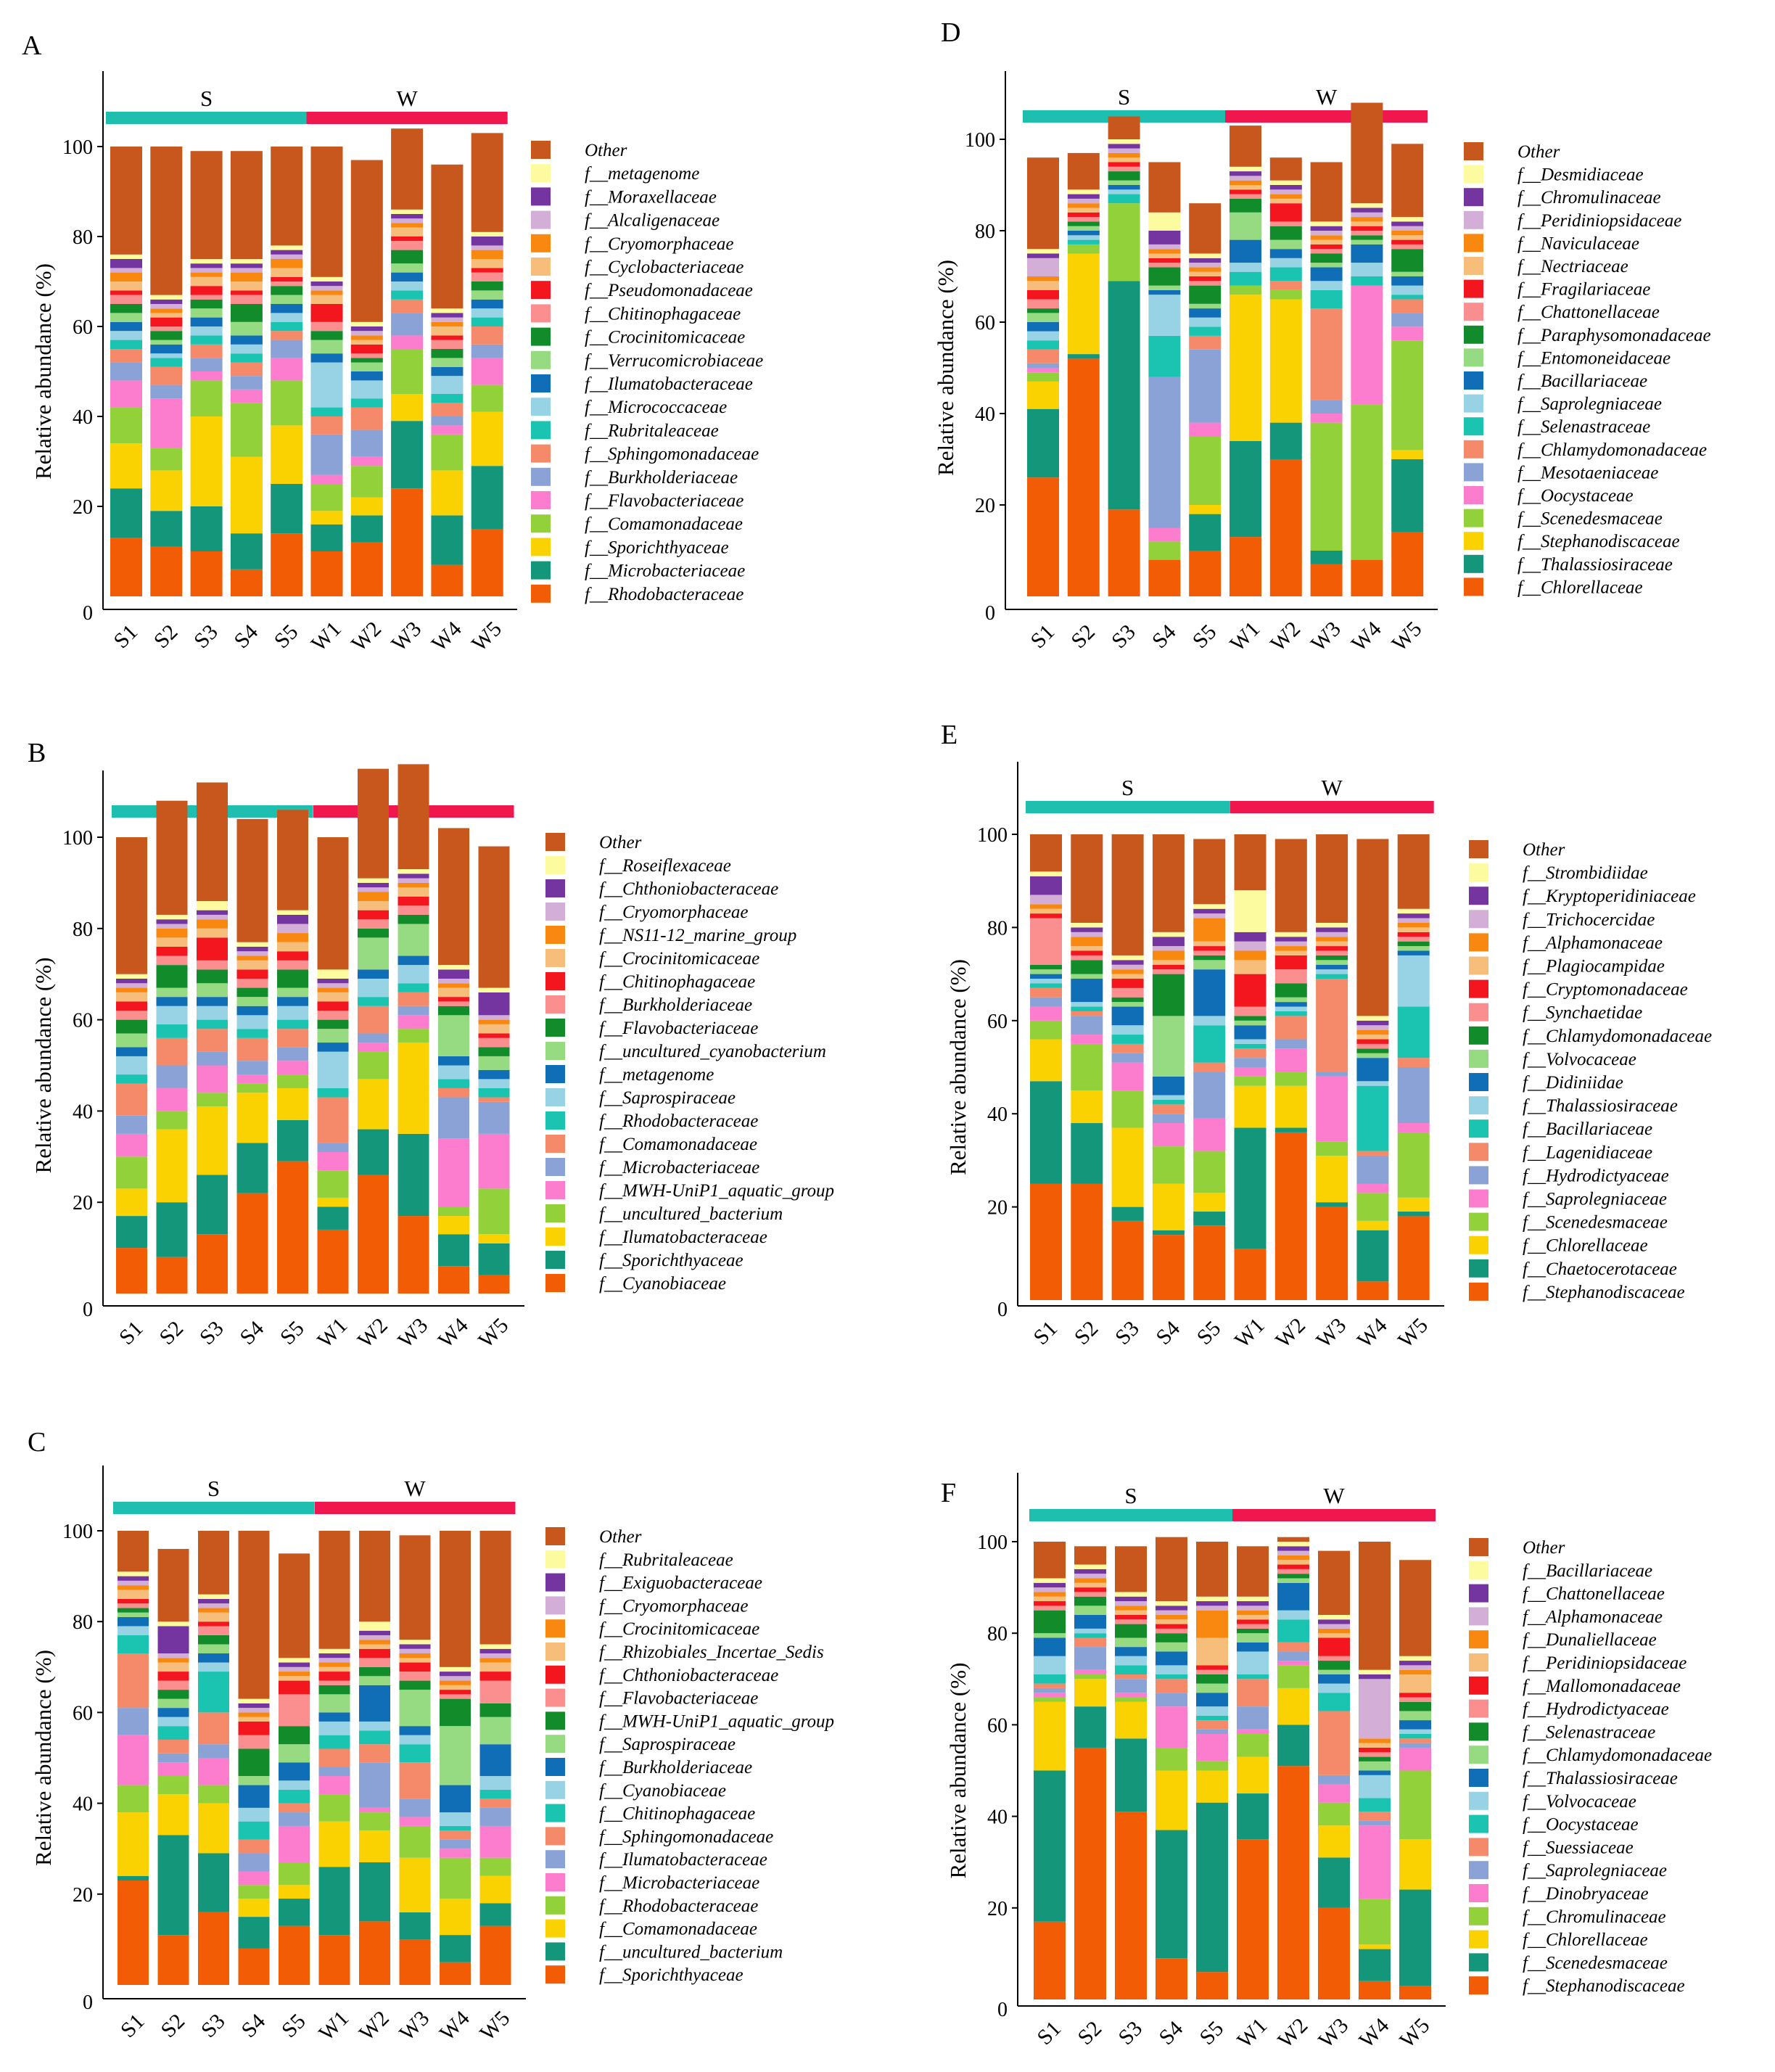  Describe the element at coordinates (674, 361) in the screenshot. I see `legend-label: f__Verrucomicrobiaceae` at that location.